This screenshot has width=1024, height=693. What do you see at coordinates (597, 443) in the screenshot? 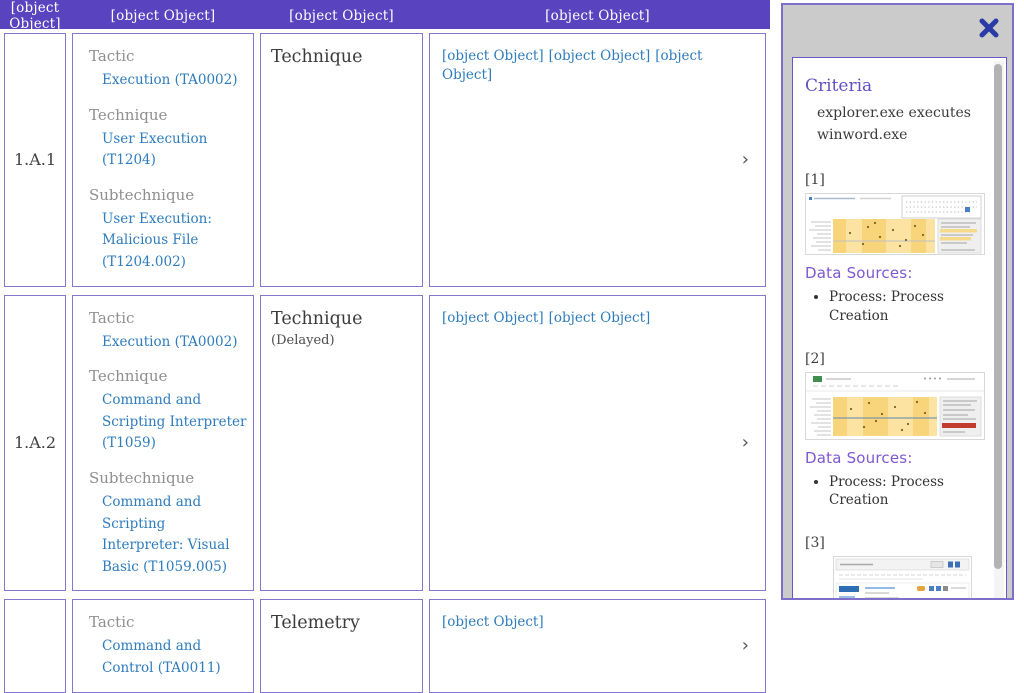
I see `detection-note-cell: [object Object] [object Object] ›` at bounding box center [597, 443].